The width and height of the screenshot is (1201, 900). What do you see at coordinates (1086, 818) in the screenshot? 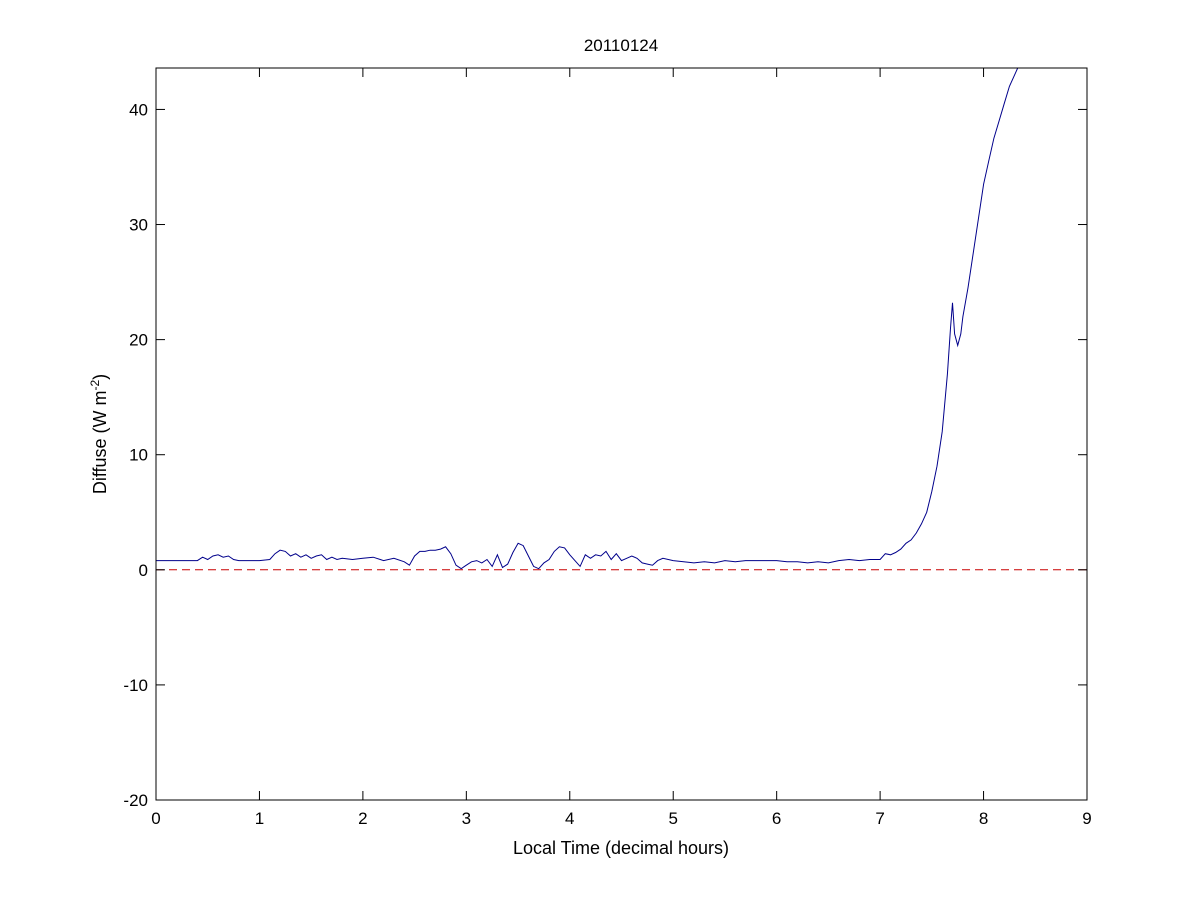
I see `x-tick-label: 9` at bounding box center [1086, 818].